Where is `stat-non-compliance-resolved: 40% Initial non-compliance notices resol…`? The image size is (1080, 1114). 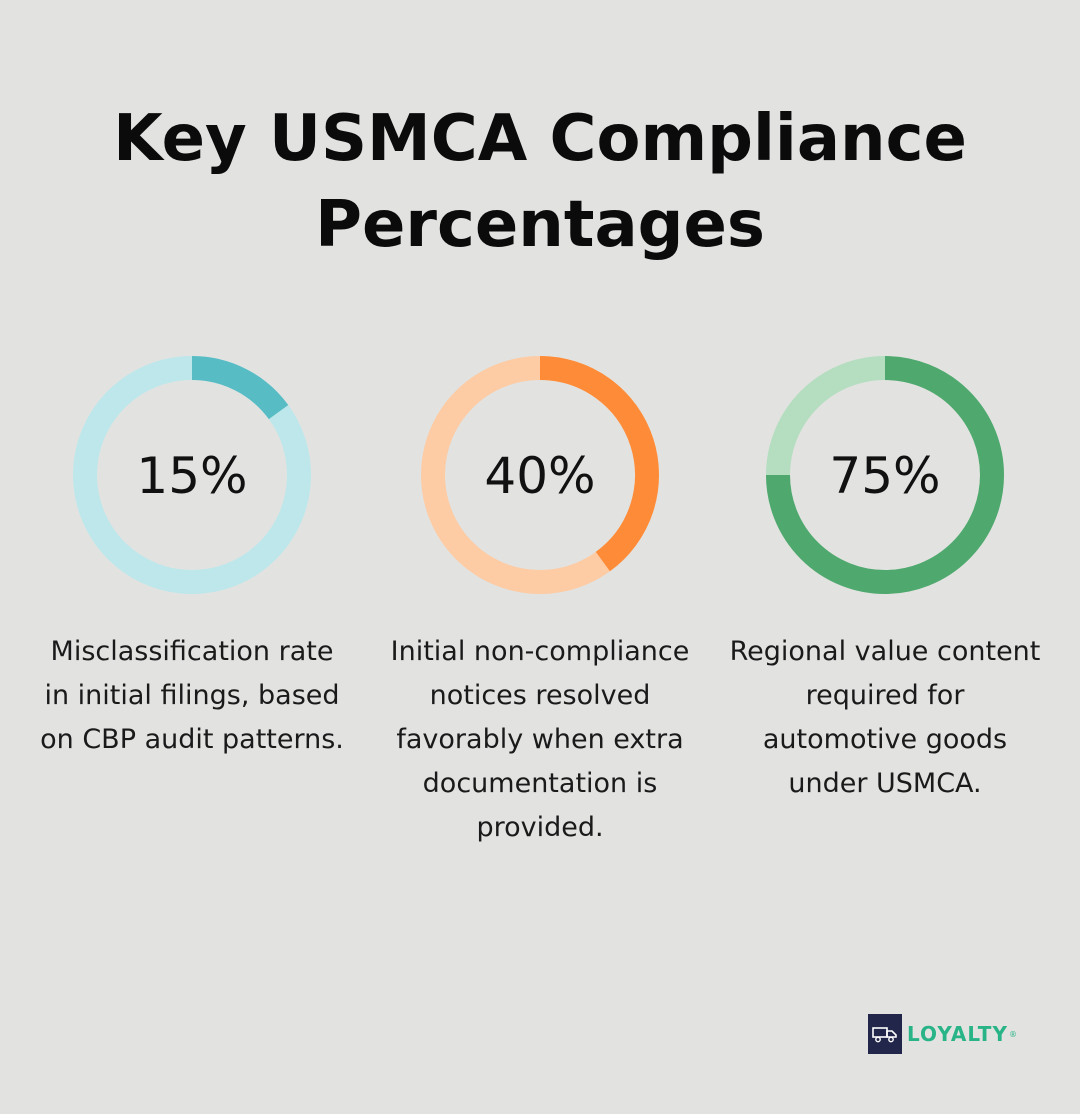 stat-non-compliance-resolved: 40% Initial non-compliance notices resol… is located at coordinates (540, 600).